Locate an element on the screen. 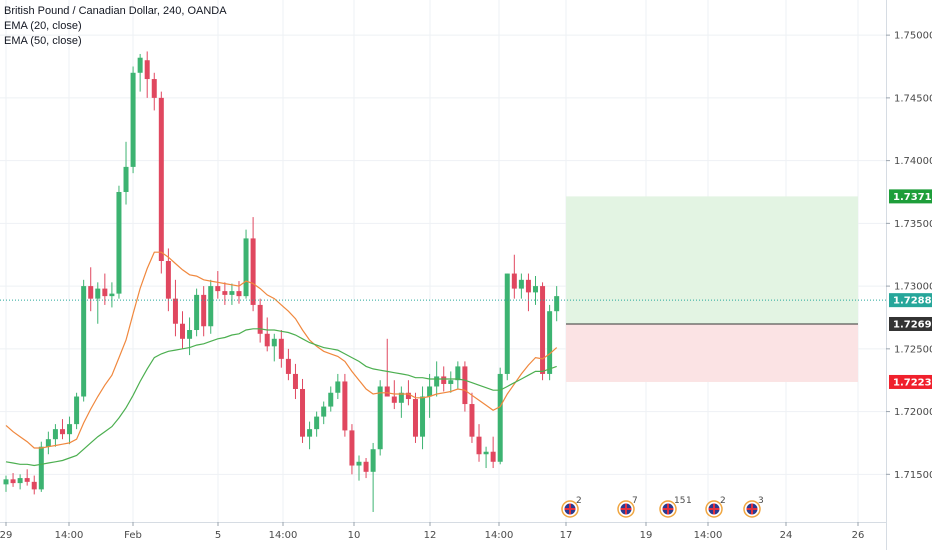  price-tick-label: 1.73000 is located at coordinates (913, 287).